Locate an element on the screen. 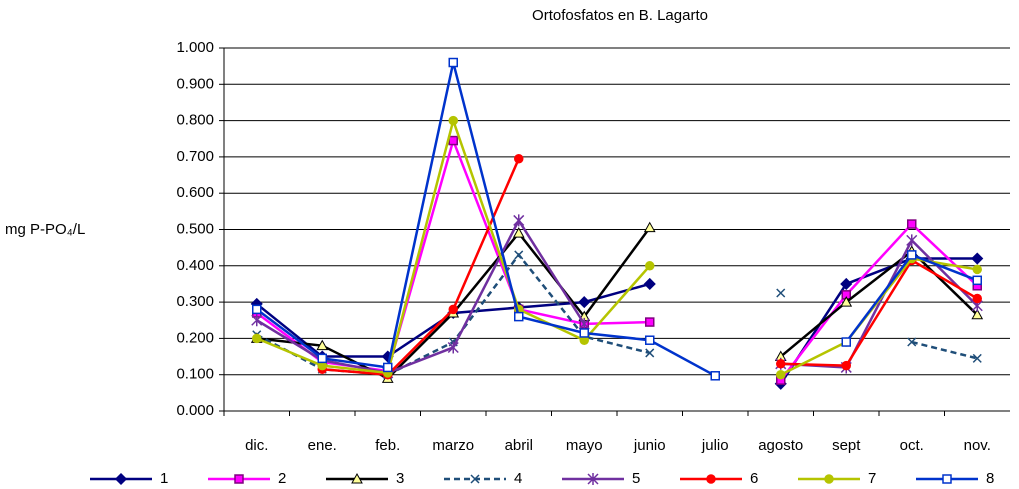  y-tick-label: 0.600 is located at coordinates (195, 192).